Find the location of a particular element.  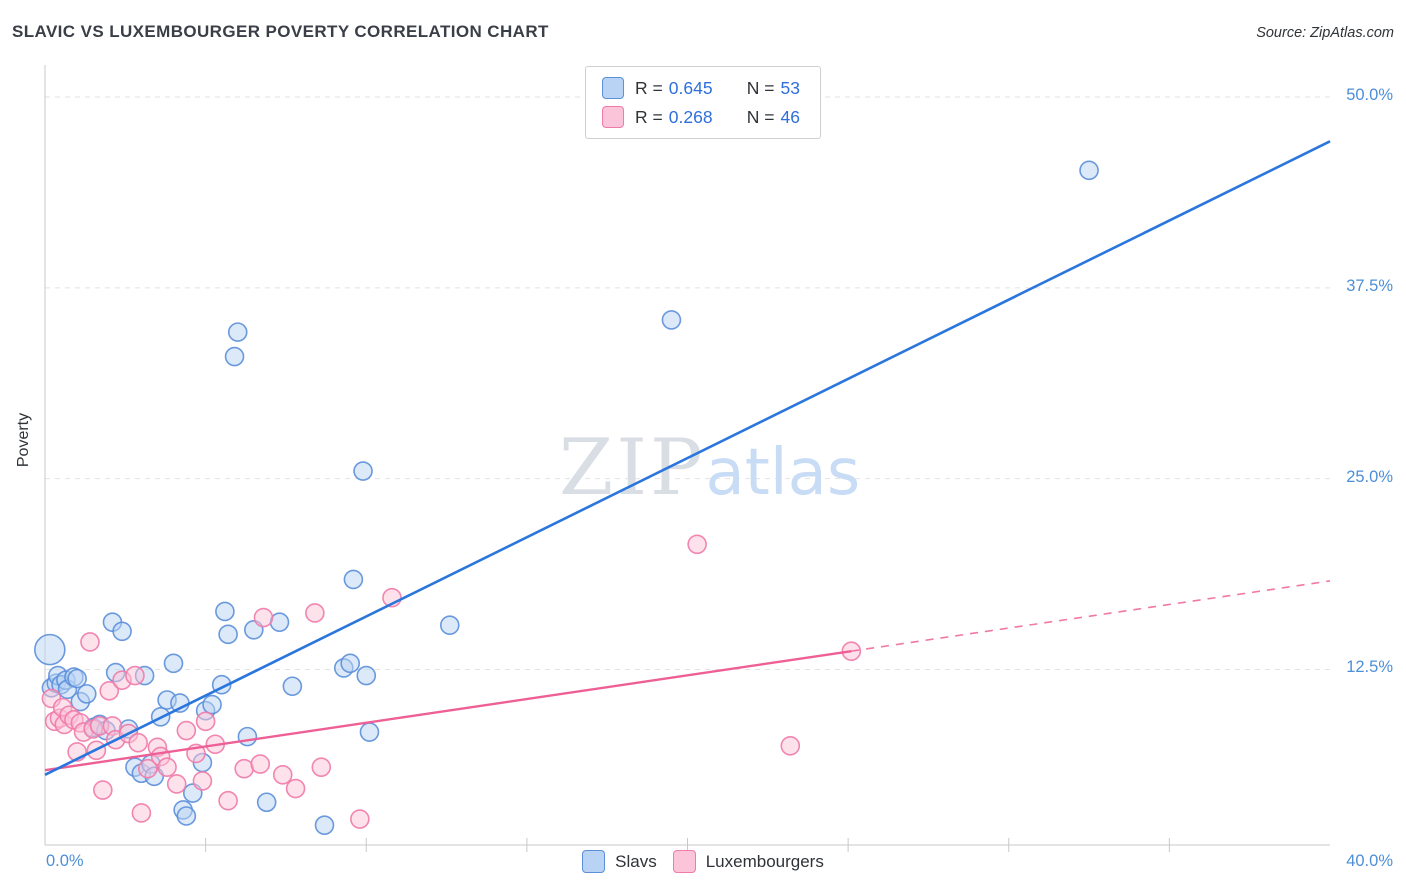

series-legend: Slavs Luxembourgers is located at coordinates (703, 861).